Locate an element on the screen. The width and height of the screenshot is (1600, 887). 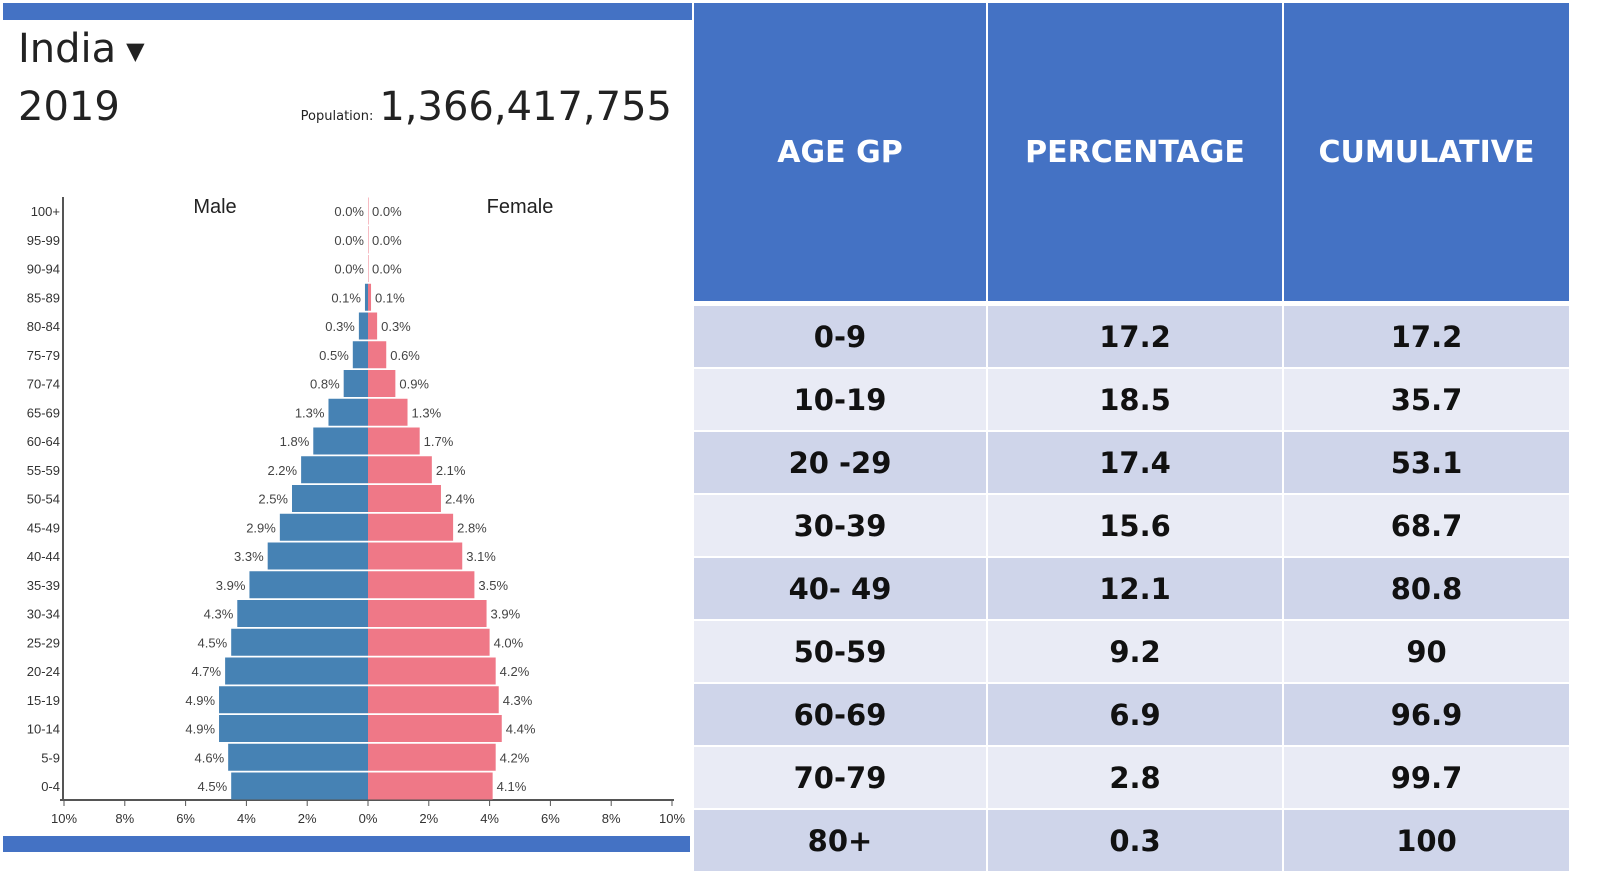
male-value-label: 2.5% is located at coordinates (273, 499).